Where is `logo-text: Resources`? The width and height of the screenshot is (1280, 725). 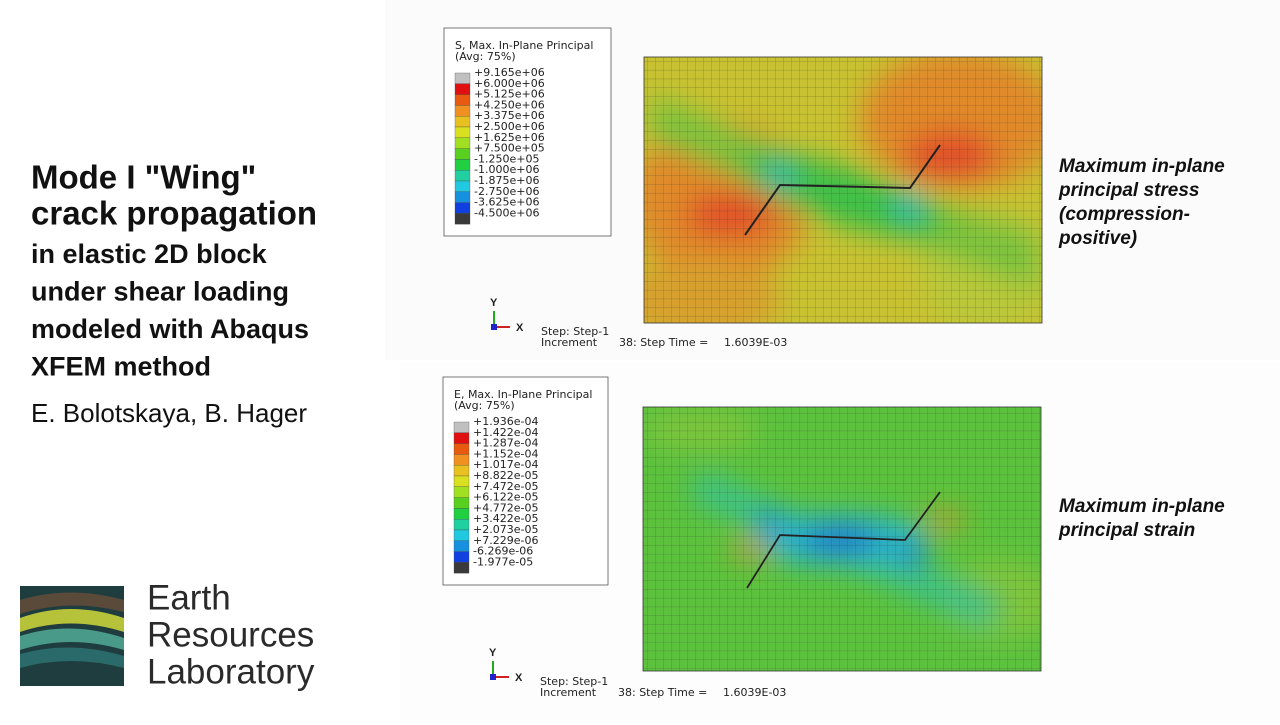
logo-text: Resources is located at coordinates (230, 634).